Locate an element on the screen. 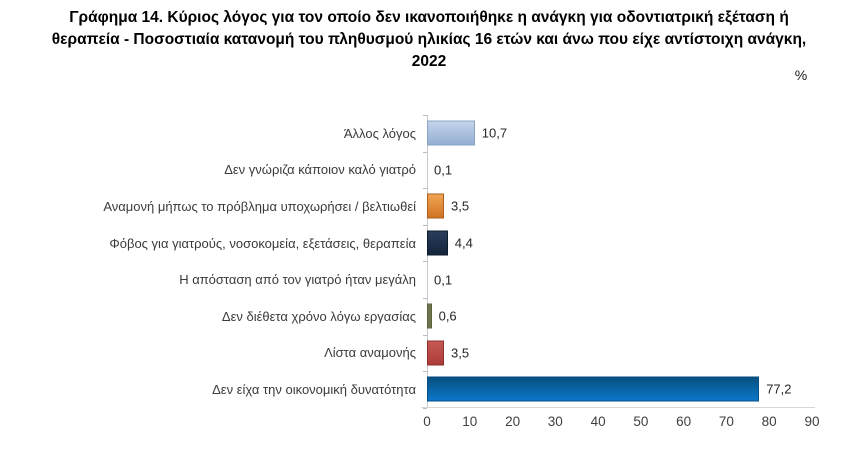 This screenshot has height=453, width=858. category-label: Δεν διέθετα χρόνο λόγω εργασίας is located at coordinates (318, 316).